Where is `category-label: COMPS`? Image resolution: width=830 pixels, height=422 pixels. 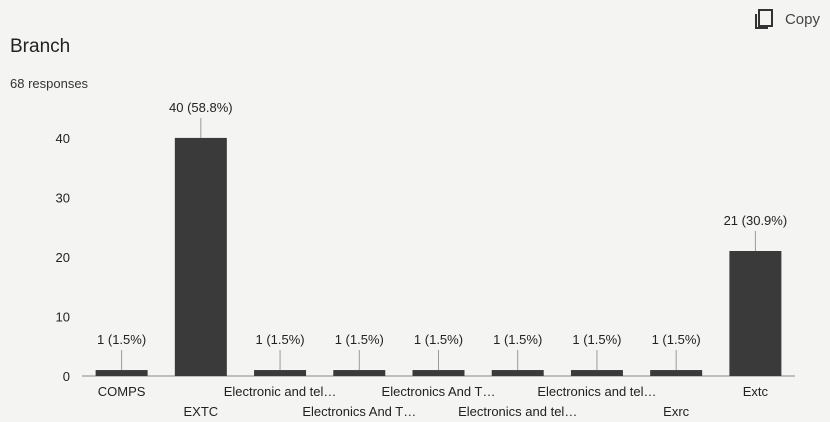
category-label: COMPS is located at coordinates (122, 391).